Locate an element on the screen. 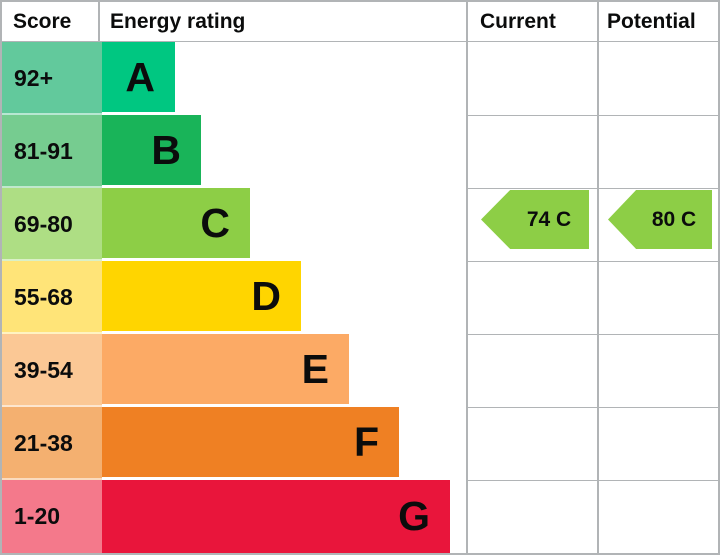 This screenshot has height=555, width=720. current-arrow: 74 C is located at coordinates (535, 219).